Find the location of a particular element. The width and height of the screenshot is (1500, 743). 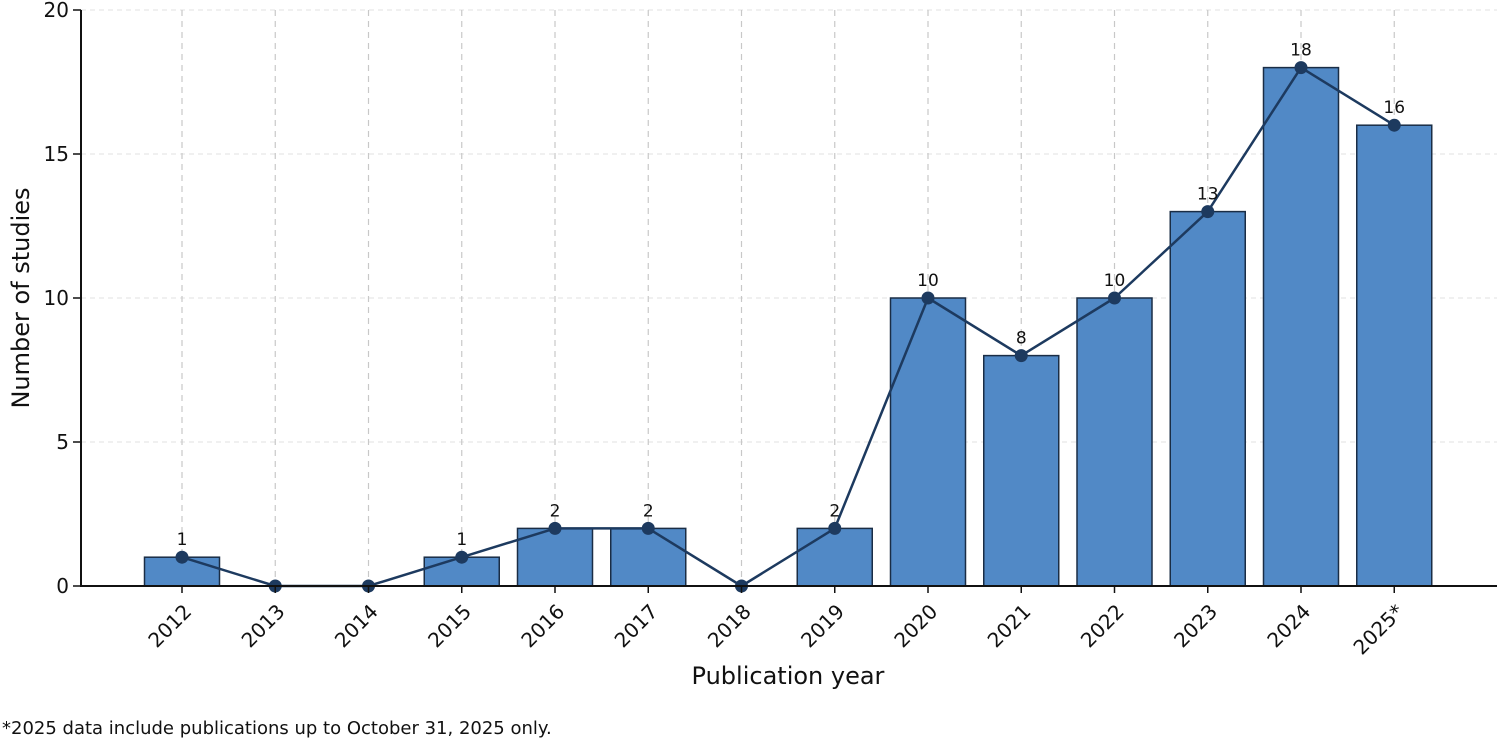

marker-2025* is located at coordinates (1394, 125).